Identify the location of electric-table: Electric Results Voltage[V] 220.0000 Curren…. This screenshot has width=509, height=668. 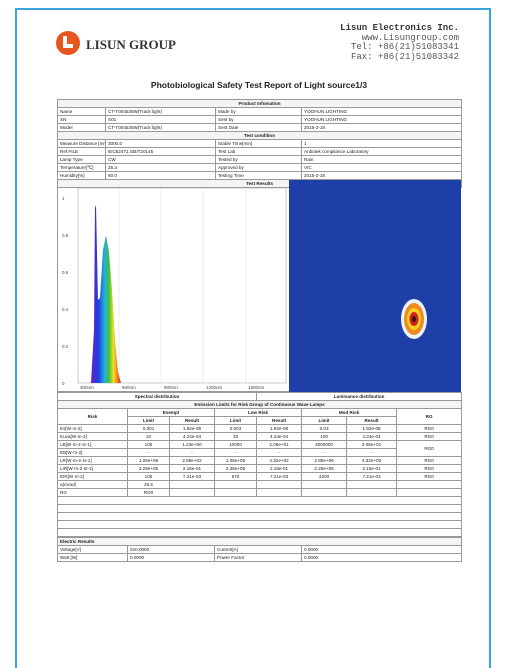
(259, 549).